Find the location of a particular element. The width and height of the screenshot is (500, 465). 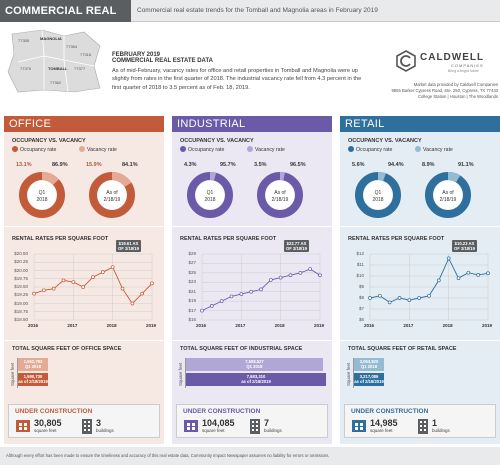

legend-occupancy: Occupancy rate is located at coordinates (370, 149).